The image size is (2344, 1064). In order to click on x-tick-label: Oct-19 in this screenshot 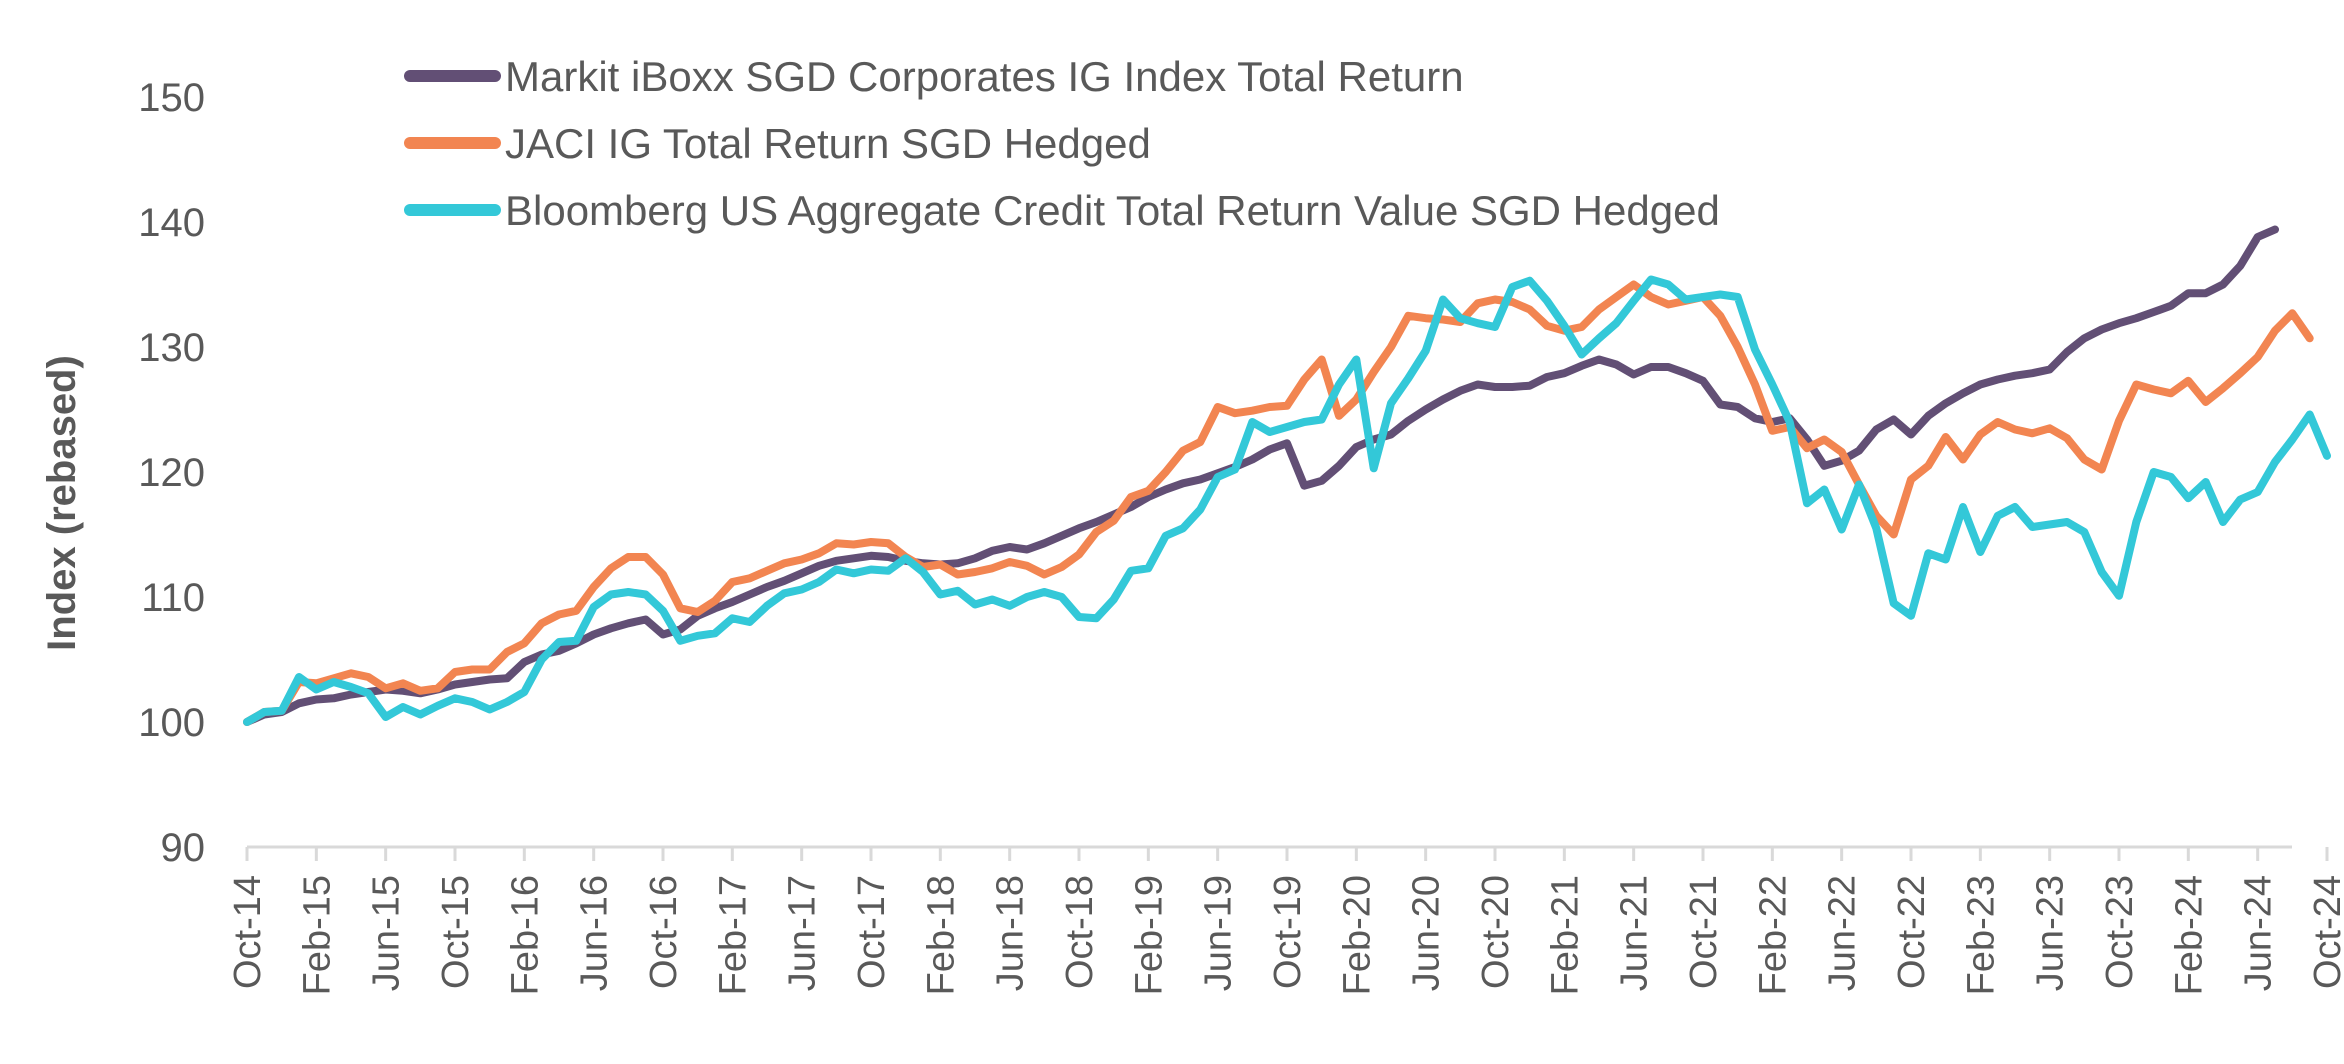, I will do `click(1288, 932)`.